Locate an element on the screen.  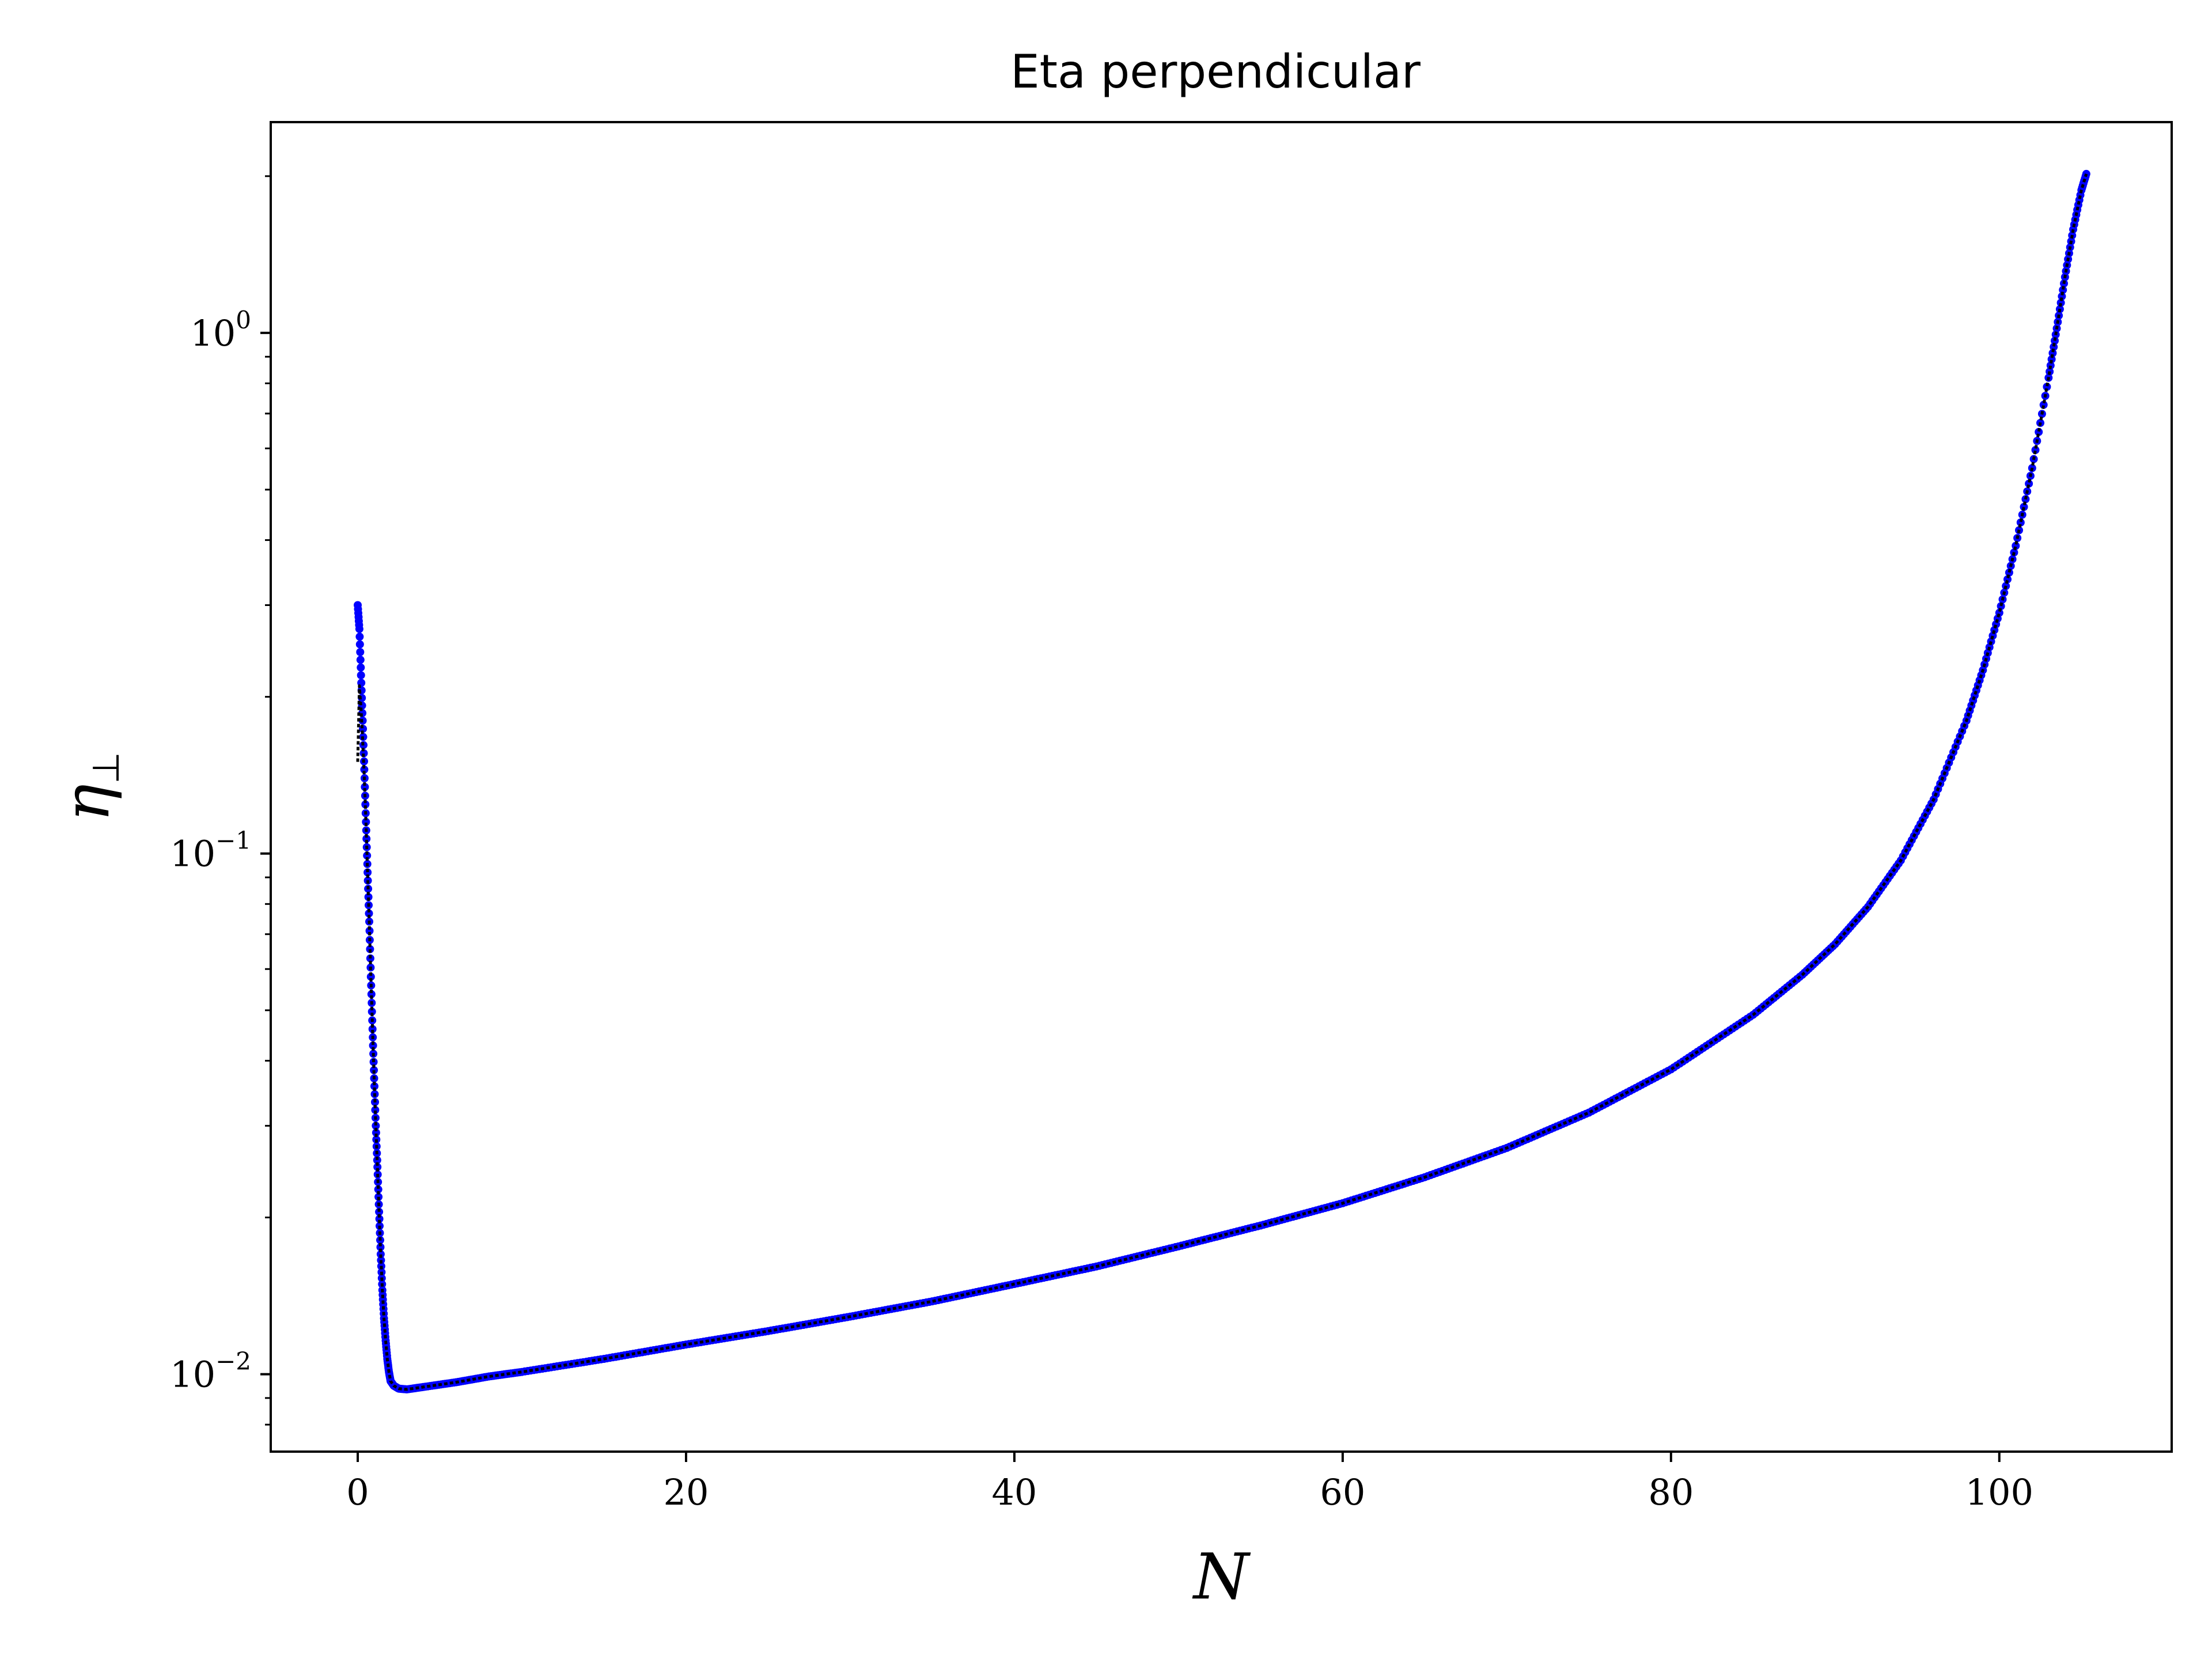
y-axis-label-symbol: η is located at coordinates (86, 803).